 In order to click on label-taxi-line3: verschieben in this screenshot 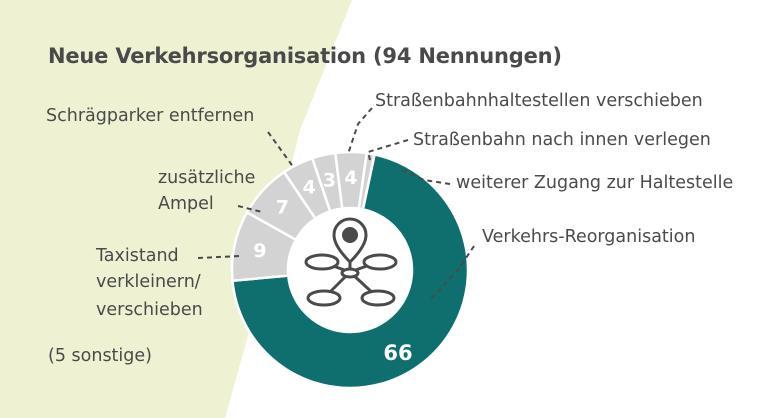, I will do `click(149, 310)`.